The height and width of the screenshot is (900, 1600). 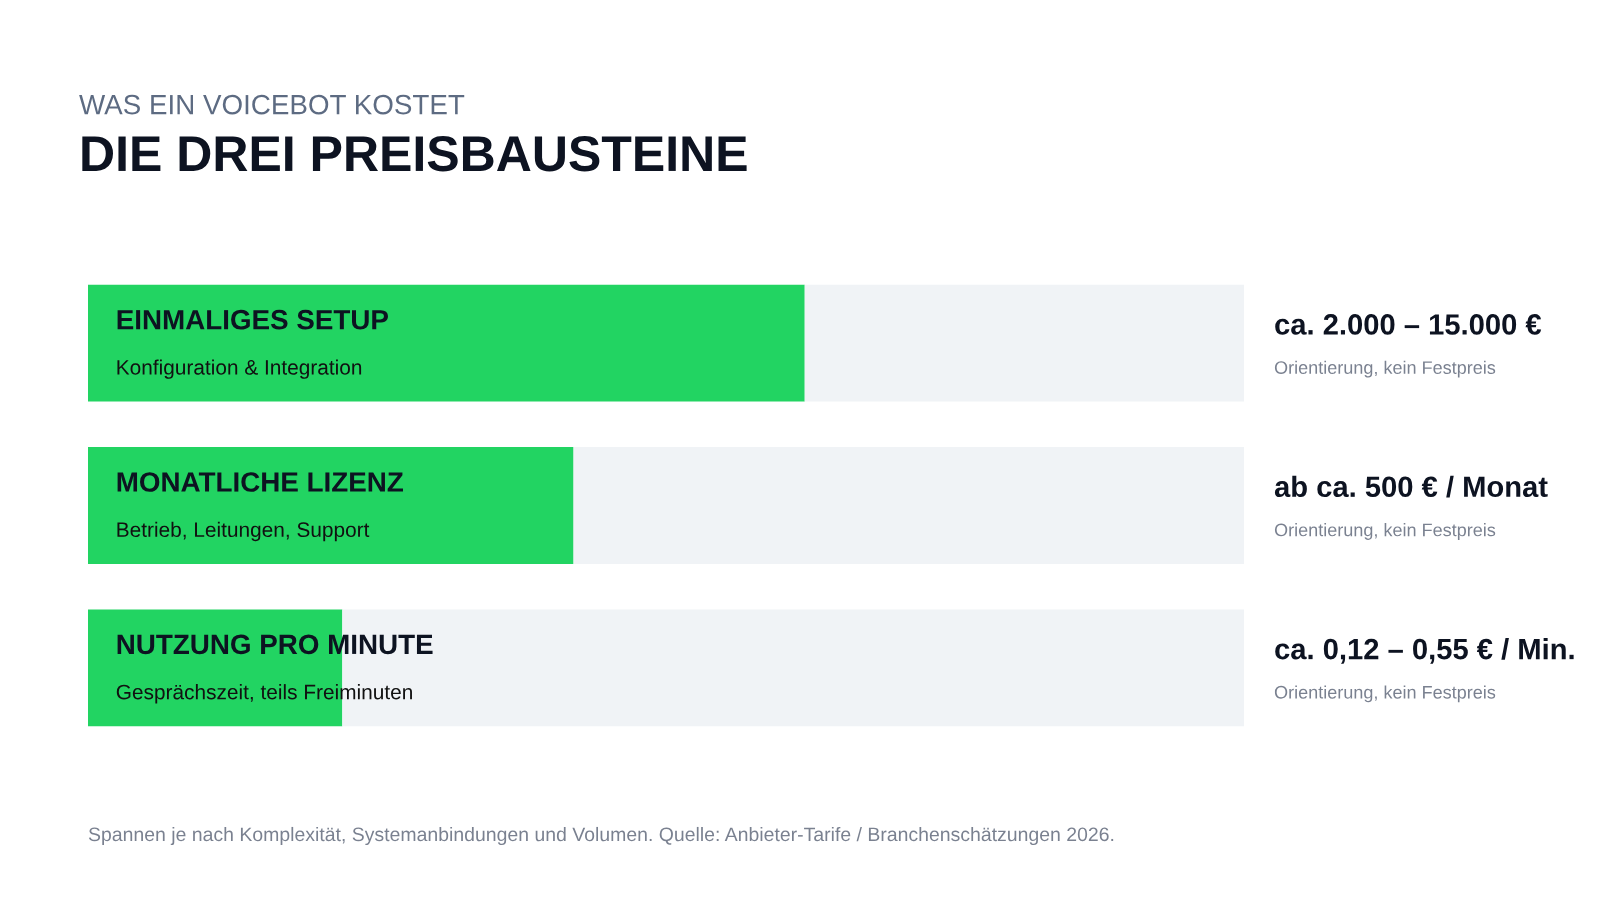 I want to click on chart-subtitle: WAS EIN VOICEBOT KOSTET, so click(x=272, y=104).